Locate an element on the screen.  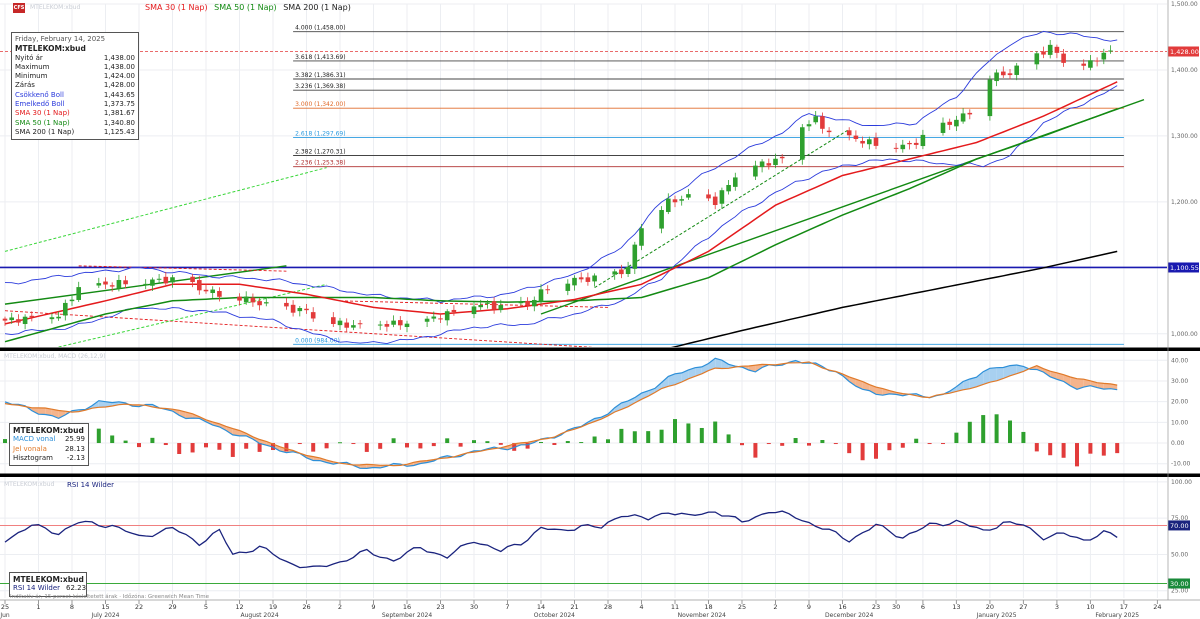
macd-info-row: Hisztogram -2.13 is located at coordinates (49, 458).